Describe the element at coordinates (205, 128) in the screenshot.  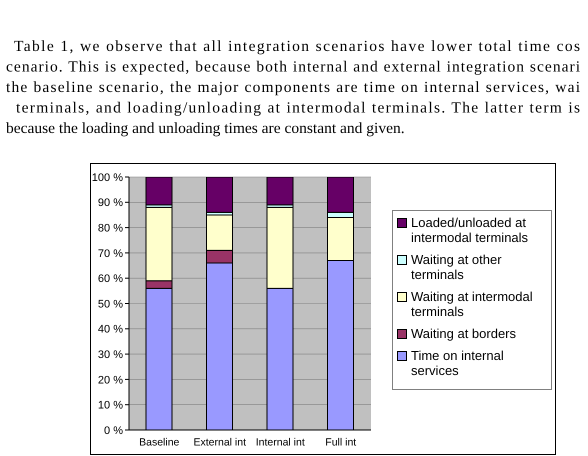
I see `text: because the loading and unloading times are constant and given.` at that location.